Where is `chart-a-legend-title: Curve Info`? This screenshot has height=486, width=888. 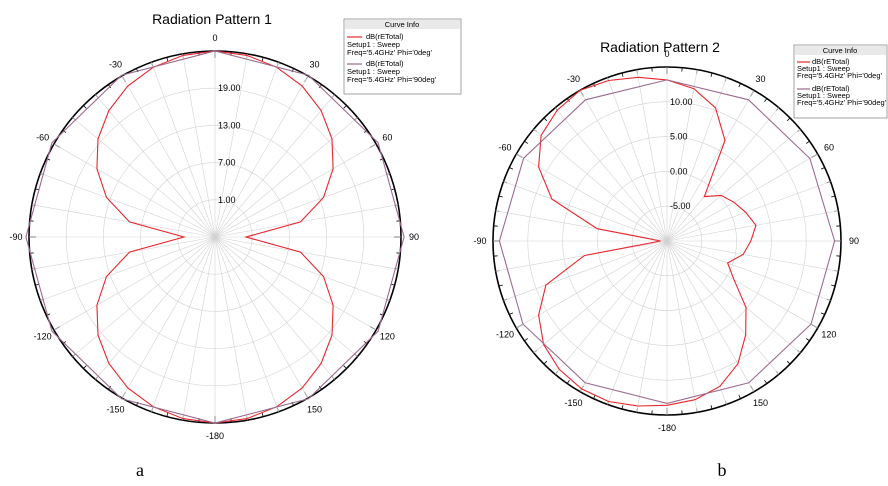 chart-a-legend-title: Curve Info is located at coordinates (402, 24).